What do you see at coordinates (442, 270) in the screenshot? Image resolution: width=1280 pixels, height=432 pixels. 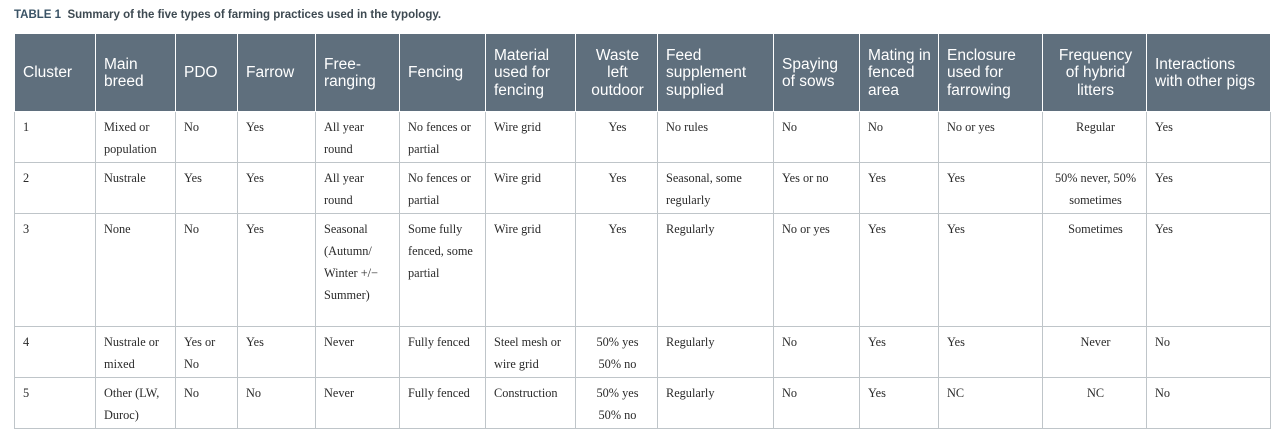 I see `table-cell: Some fully fenced, some partial` at bounding box center [442, 270].